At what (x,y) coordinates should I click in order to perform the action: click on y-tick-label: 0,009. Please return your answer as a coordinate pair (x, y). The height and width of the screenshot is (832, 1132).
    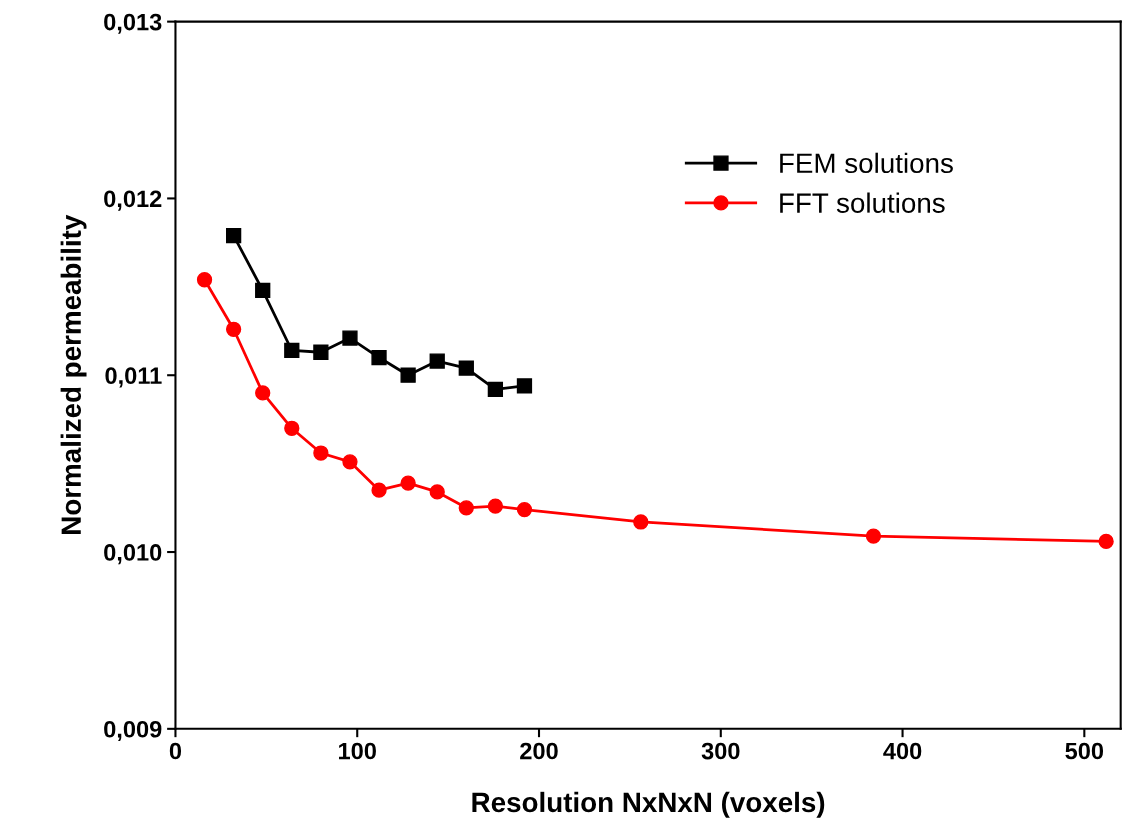
    Looking at the image, I should click on (133, 731).